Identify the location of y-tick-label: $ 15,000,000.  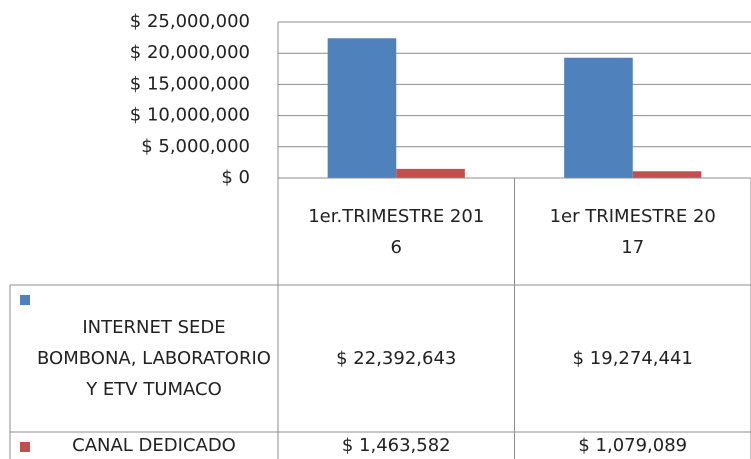
(190, 83).